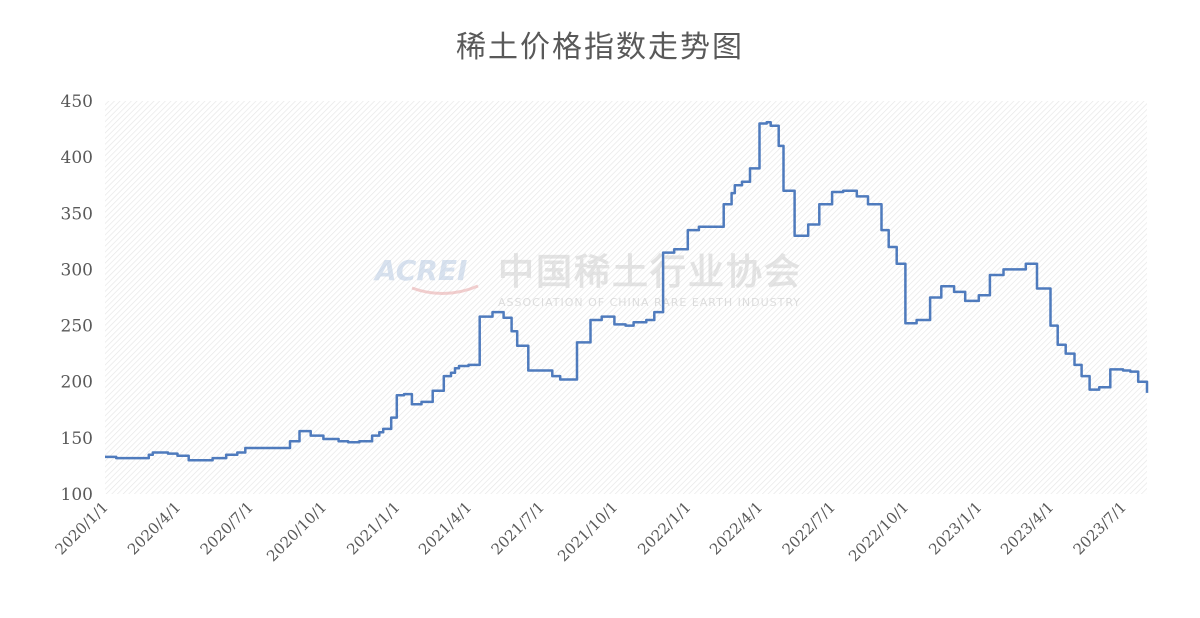 The width and height of the screenshot is (1200, 618). I want to click on chart-title: 稀土价格指数走势图, so click(600, 47).